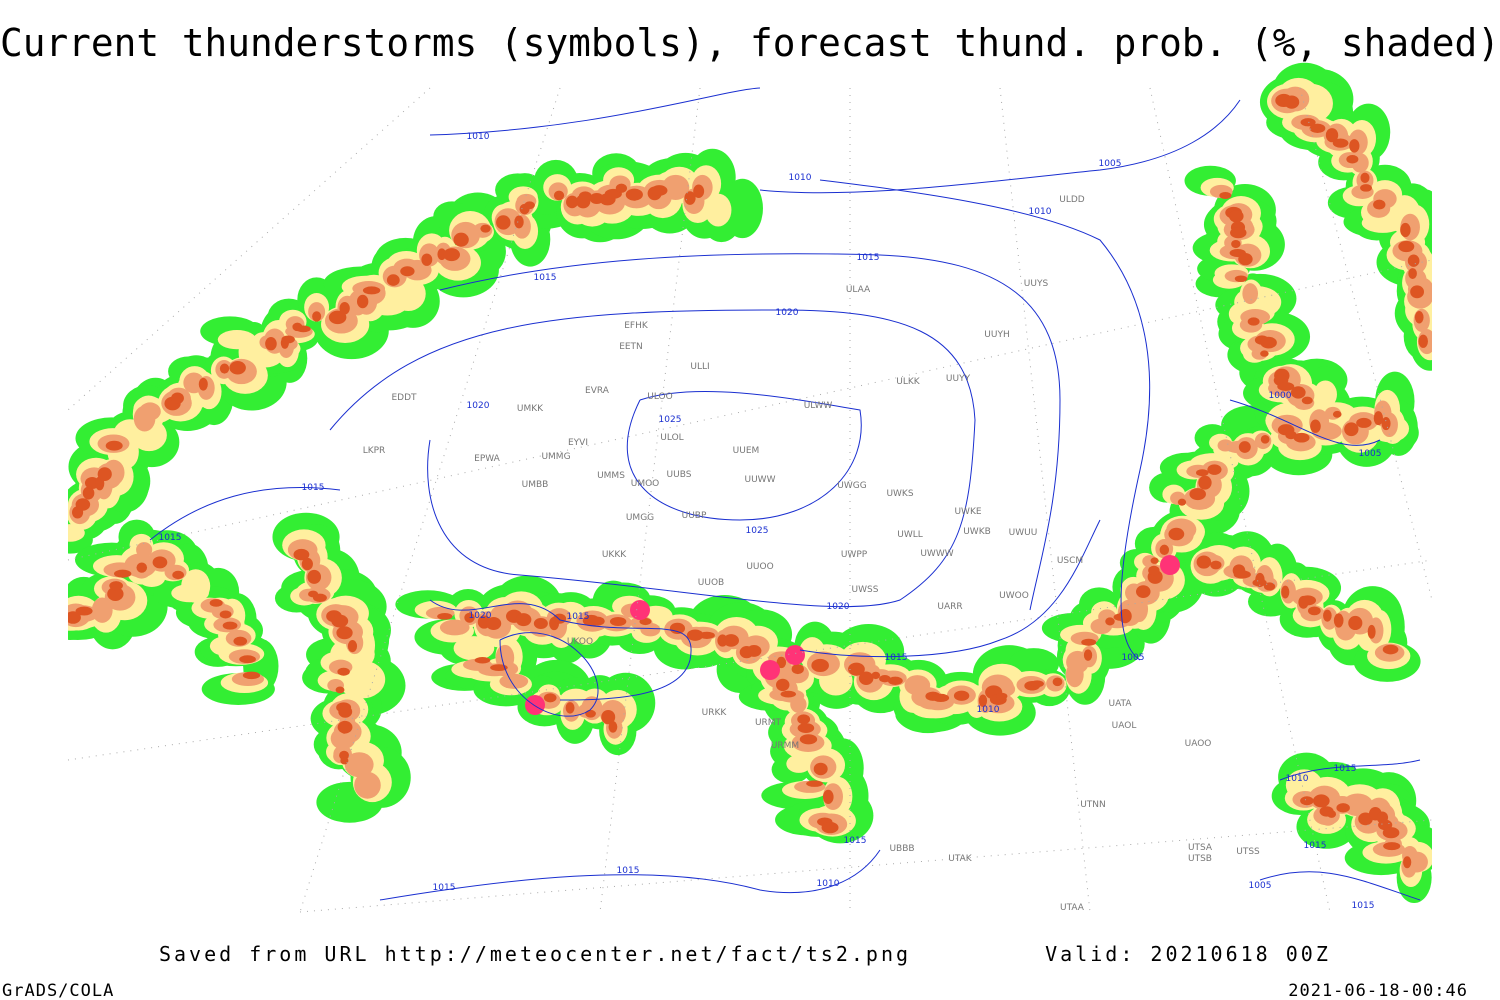  I want to click on station-label: UTSA, so click(1200, 848).